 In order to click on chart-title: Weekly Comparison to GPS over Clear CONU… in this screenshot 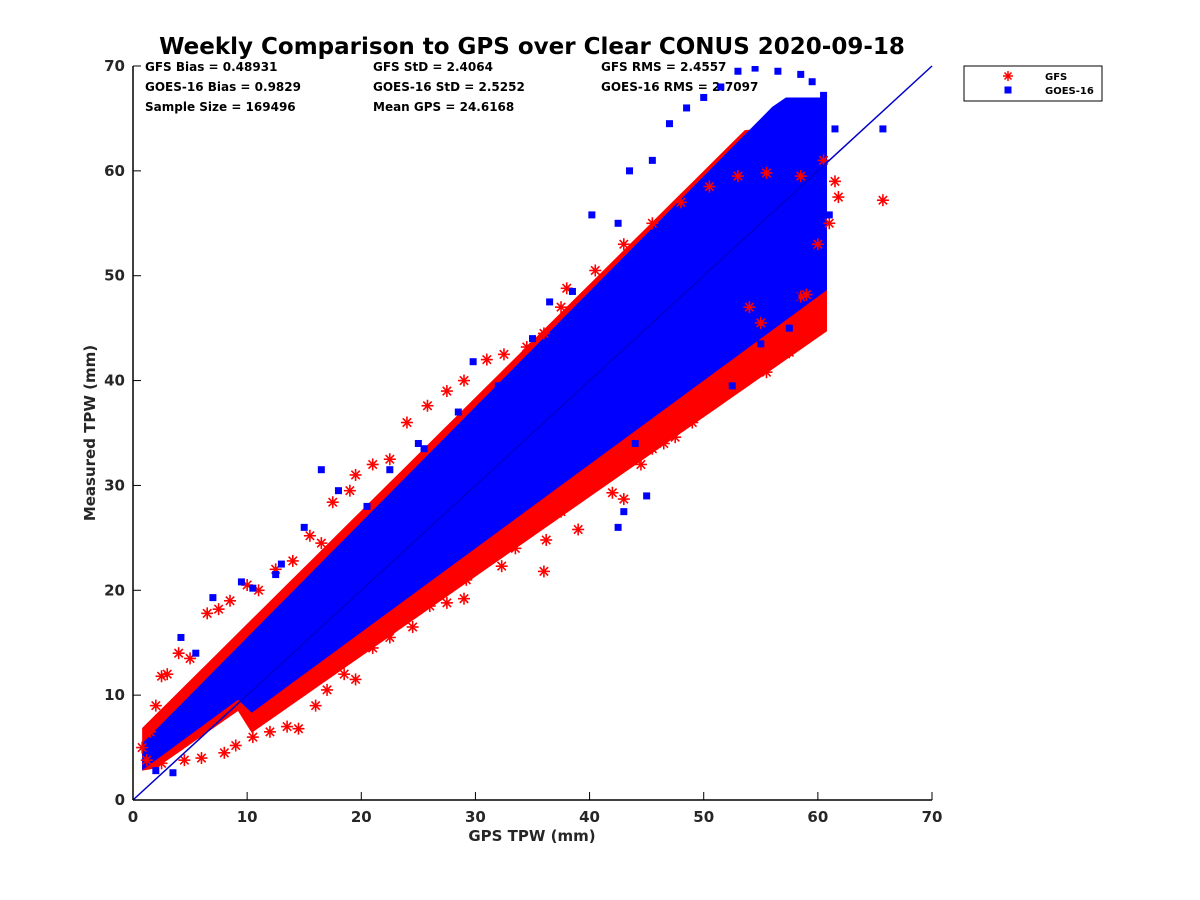, I will do `click(532, 47)`.